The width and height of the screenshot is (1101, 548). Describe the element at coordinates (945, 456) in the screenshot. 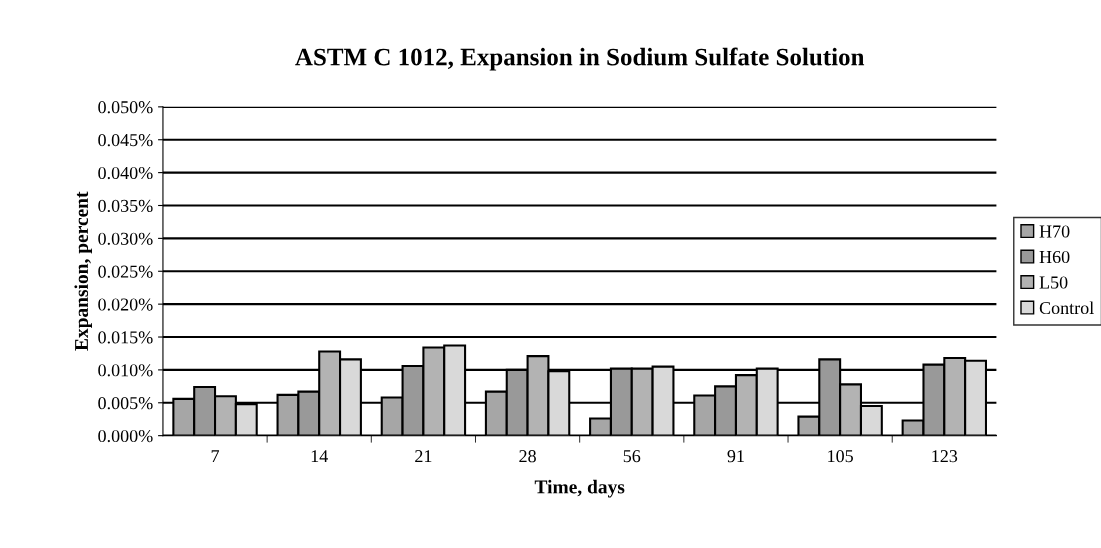

I see `x-tick-label: 123` at that location.